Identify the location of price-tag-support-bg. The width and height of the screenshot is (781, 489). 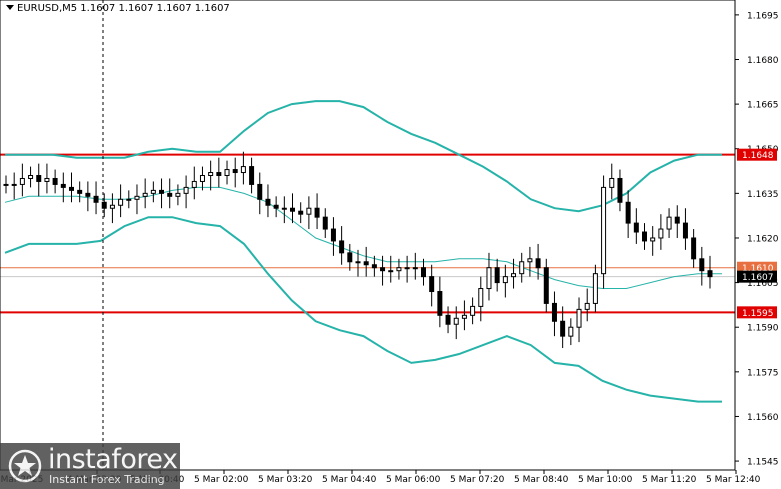
(757, 312).